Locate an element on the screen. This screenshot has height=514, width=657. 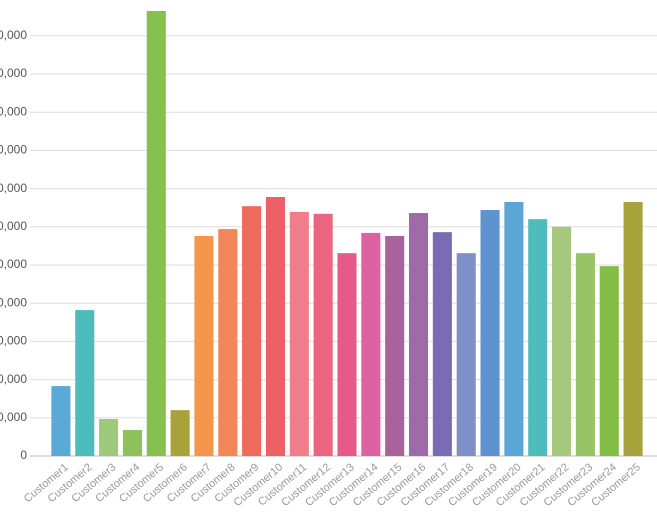
y-tick-label: 0 is located at coordinates (23, 455).